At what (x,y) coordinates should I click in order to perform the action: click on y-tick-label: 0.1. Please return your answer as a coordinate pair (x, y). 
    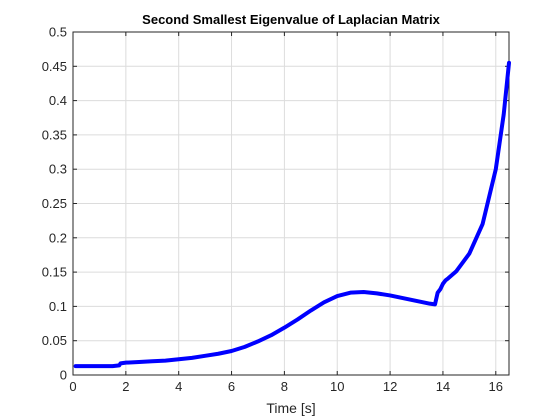
    Looking at the image, I should click on (58, 306).